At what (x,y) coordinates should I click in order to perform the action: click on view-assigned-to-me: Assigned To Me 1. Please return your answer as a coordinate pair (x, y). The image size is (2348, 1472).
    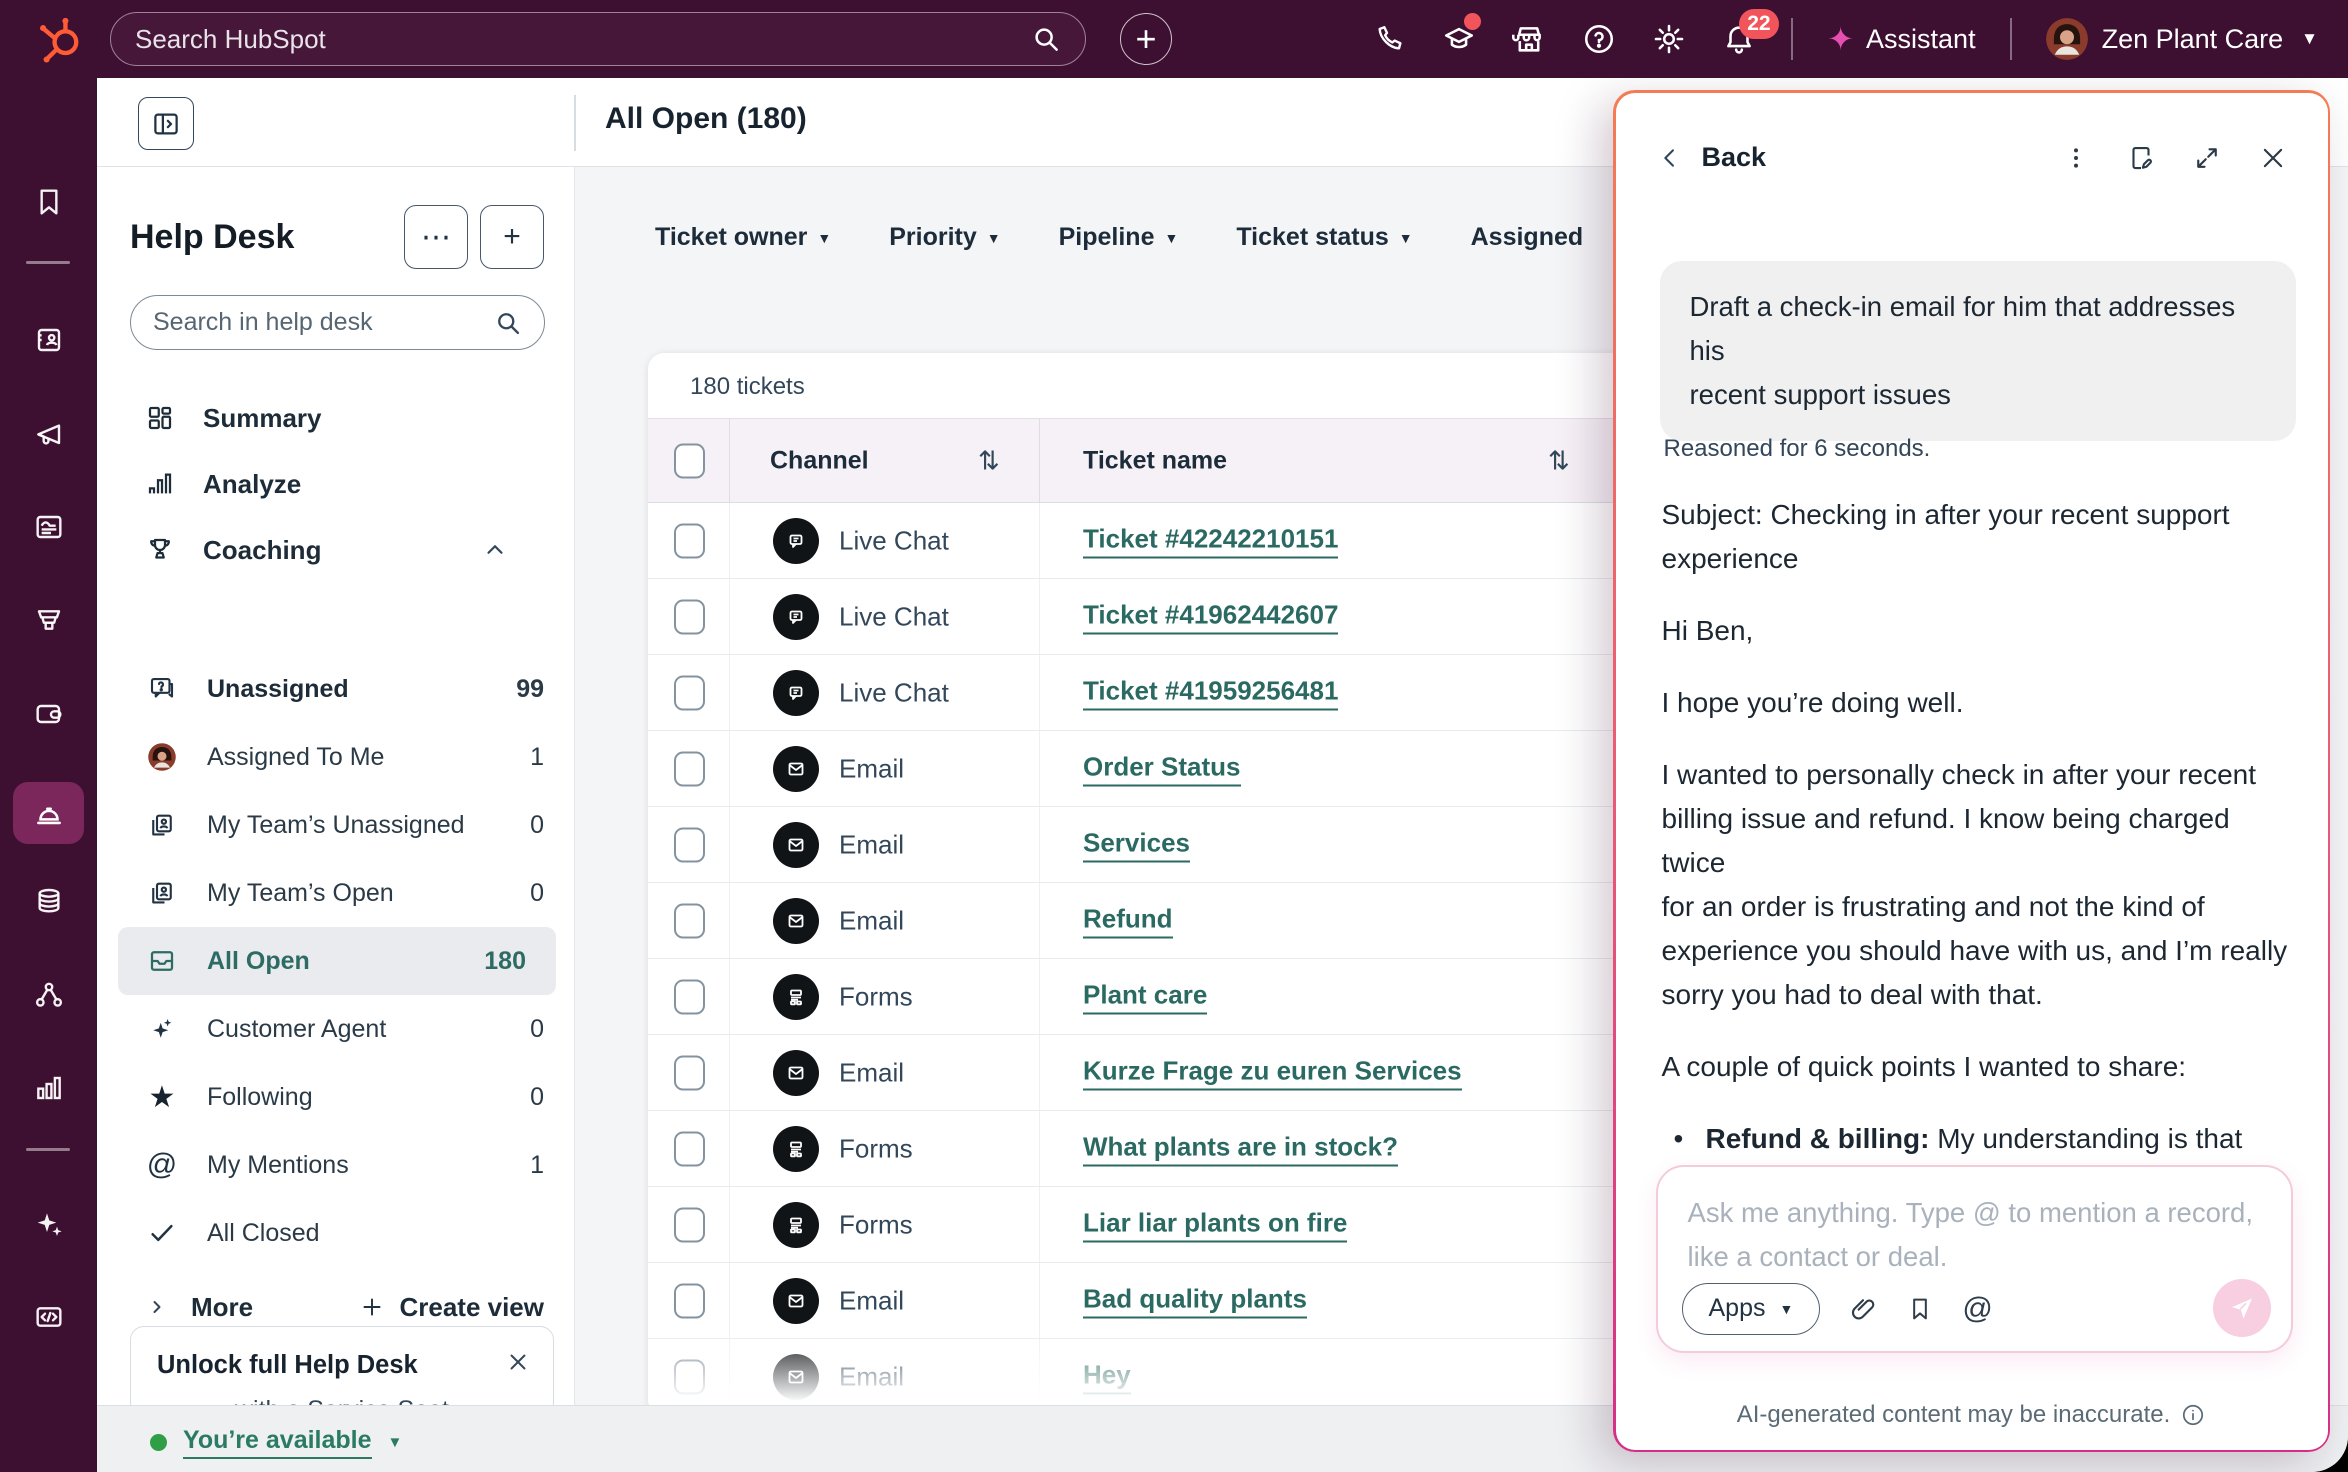
    Looking at the image, I should click on (335, 757).